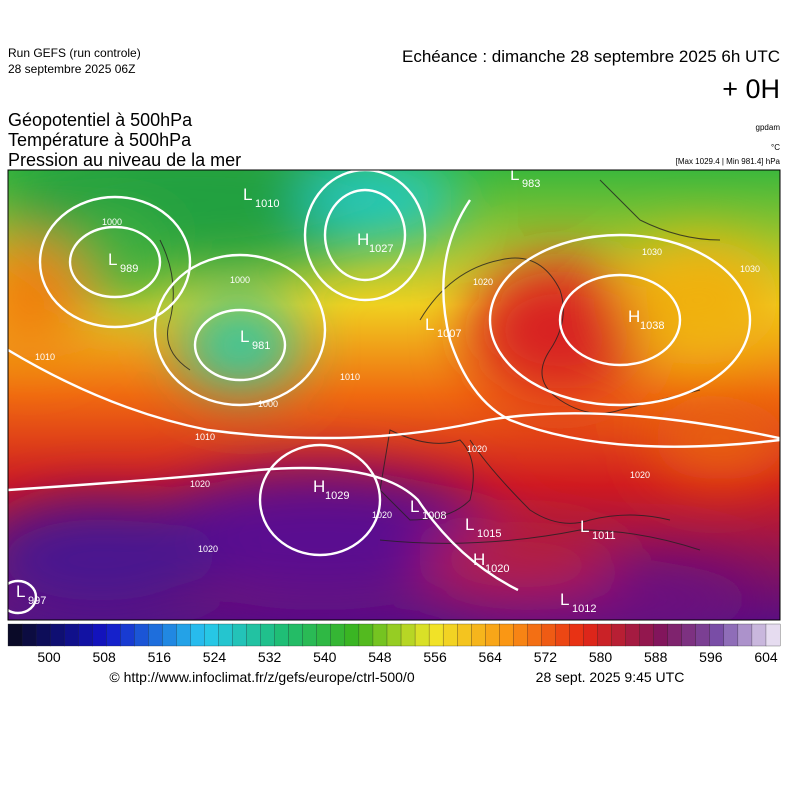 Image resolution: width=788 pixels, height=794 pixels. I want to click on lead-time: + 0H, so click(751, 89).